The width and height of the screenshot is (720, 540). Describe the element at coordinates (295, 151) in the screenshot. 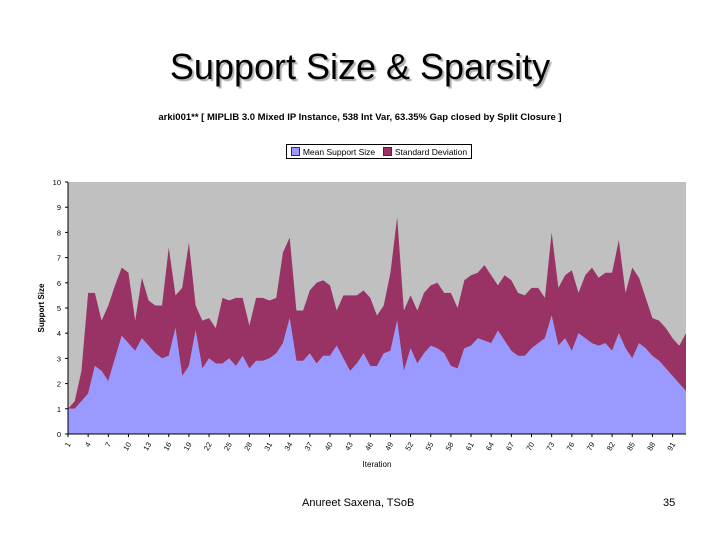

I see `legend-swatch-mean` at that location.